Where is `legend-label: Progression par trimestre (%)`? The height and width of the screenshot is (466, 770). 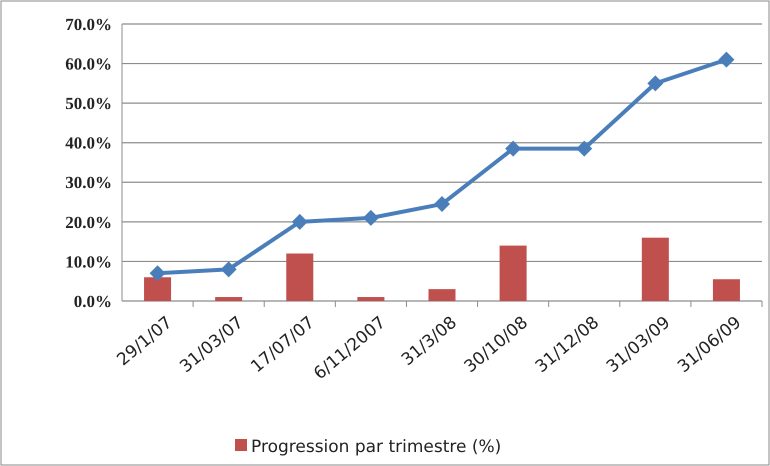
legend-label: Progression par trimestre (%) is located at coordinates (376, 446).